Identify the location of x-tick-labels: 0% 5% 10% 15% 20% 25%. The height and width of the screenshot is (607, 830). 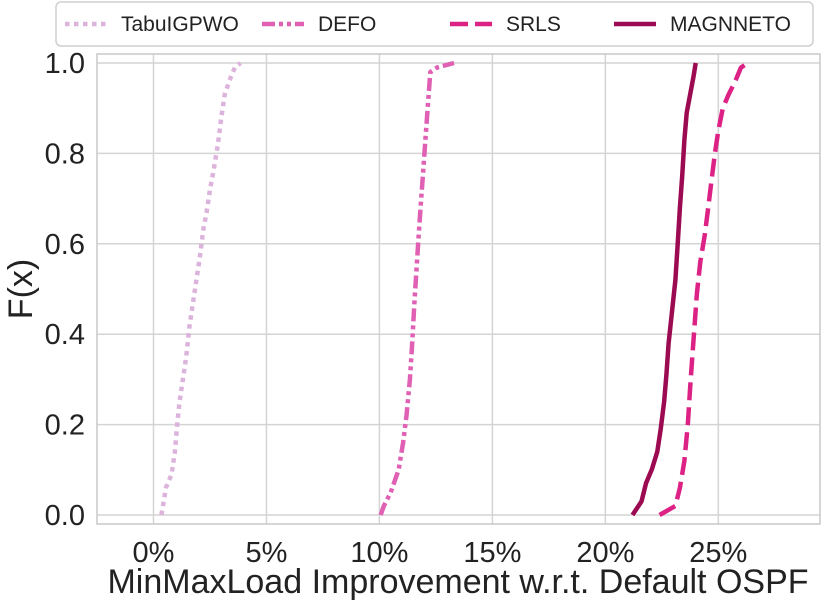
(440, 553).